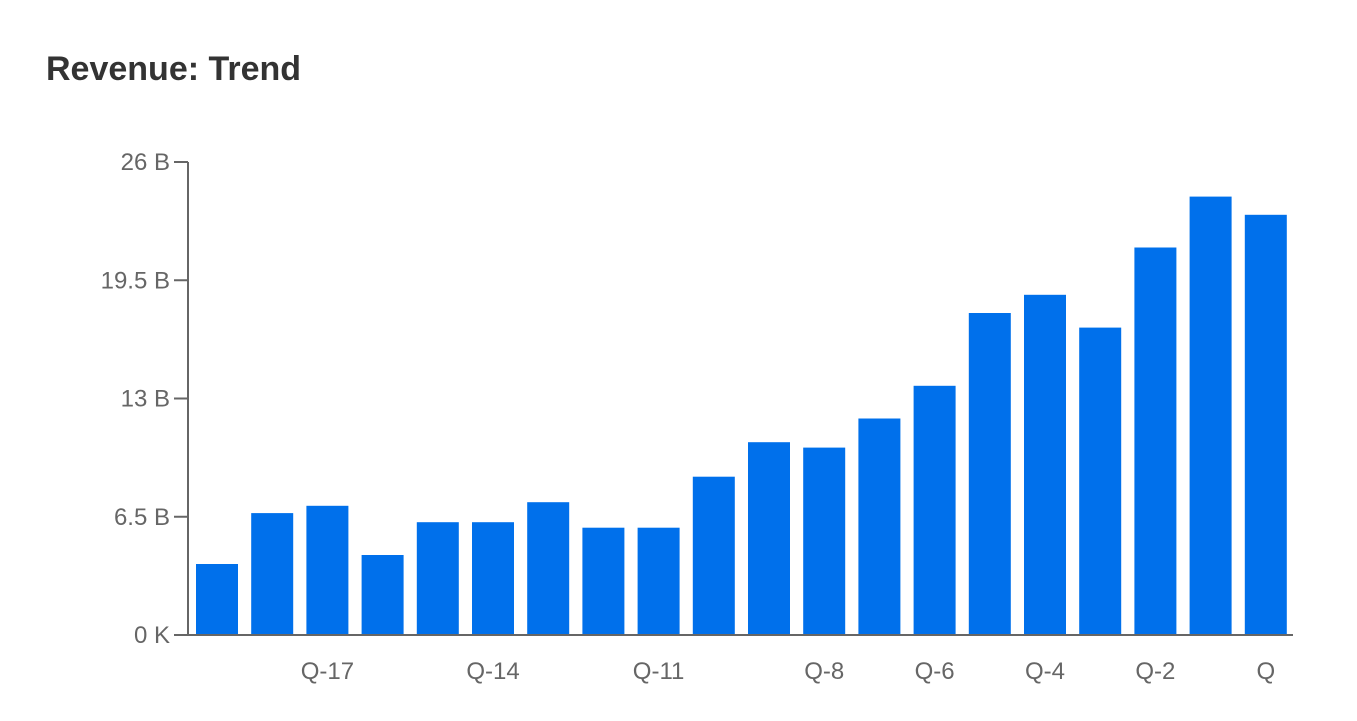 This screenshot has height=721, width=1357. What do you see at coordinates (1265, 671) in the screenshot?
I see `x-tick-label: Q` at bounding box center [1265, 671].